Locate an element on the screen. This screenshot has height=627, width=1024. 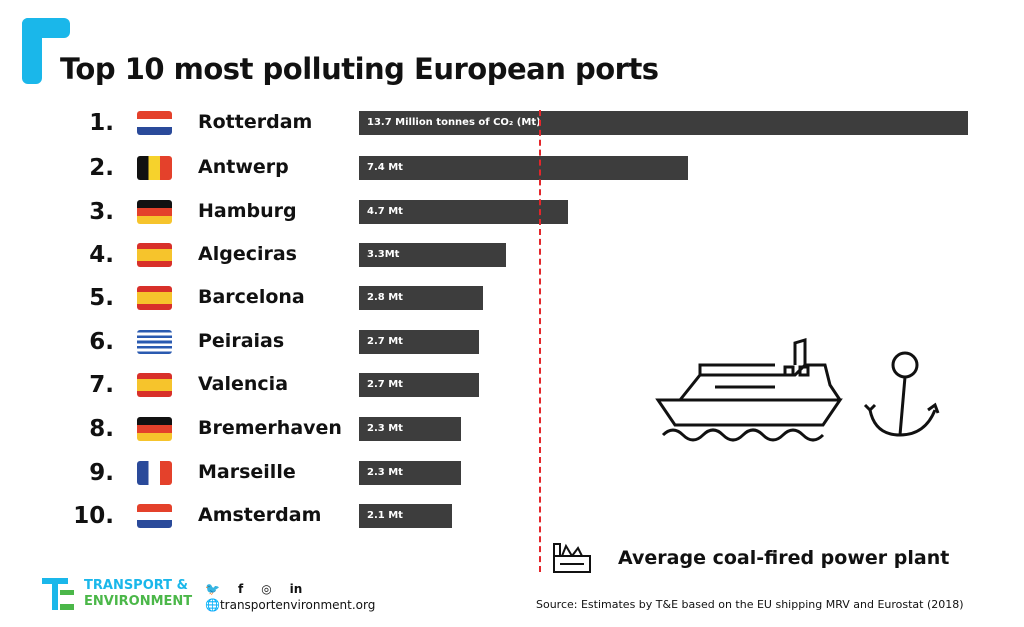
rank-label: 1. is located at coordinates (101, 123).